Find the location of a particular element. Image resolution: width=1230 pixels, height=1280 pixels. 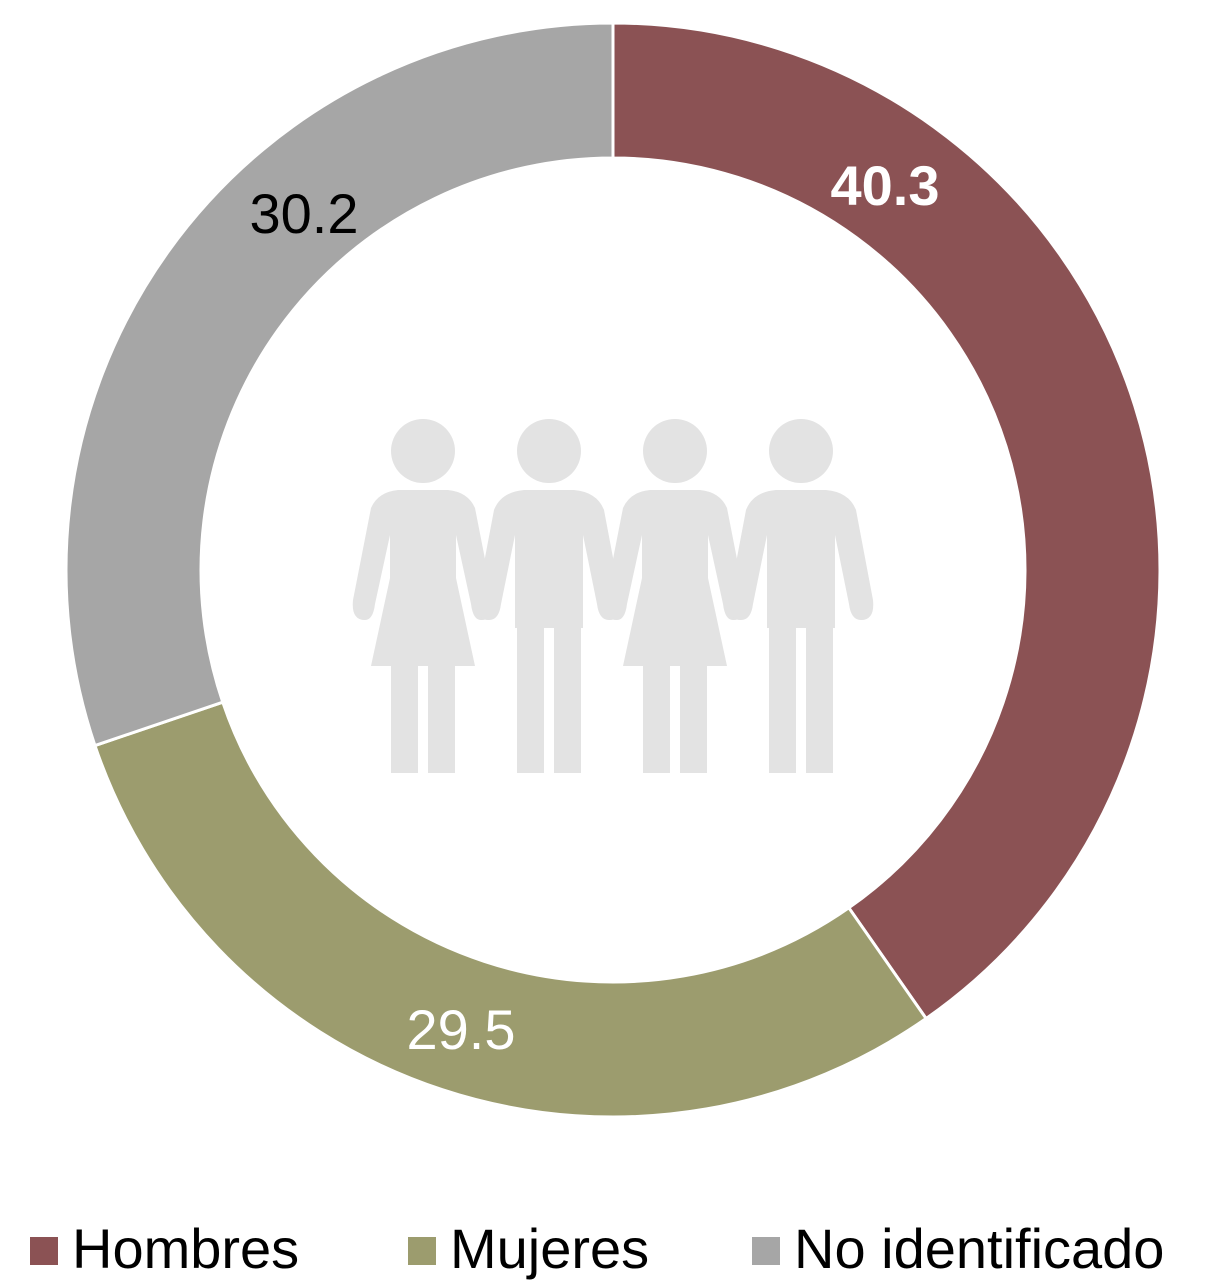

legend-item-mujeres: Mujeres is located at coordinates (528, 1248).